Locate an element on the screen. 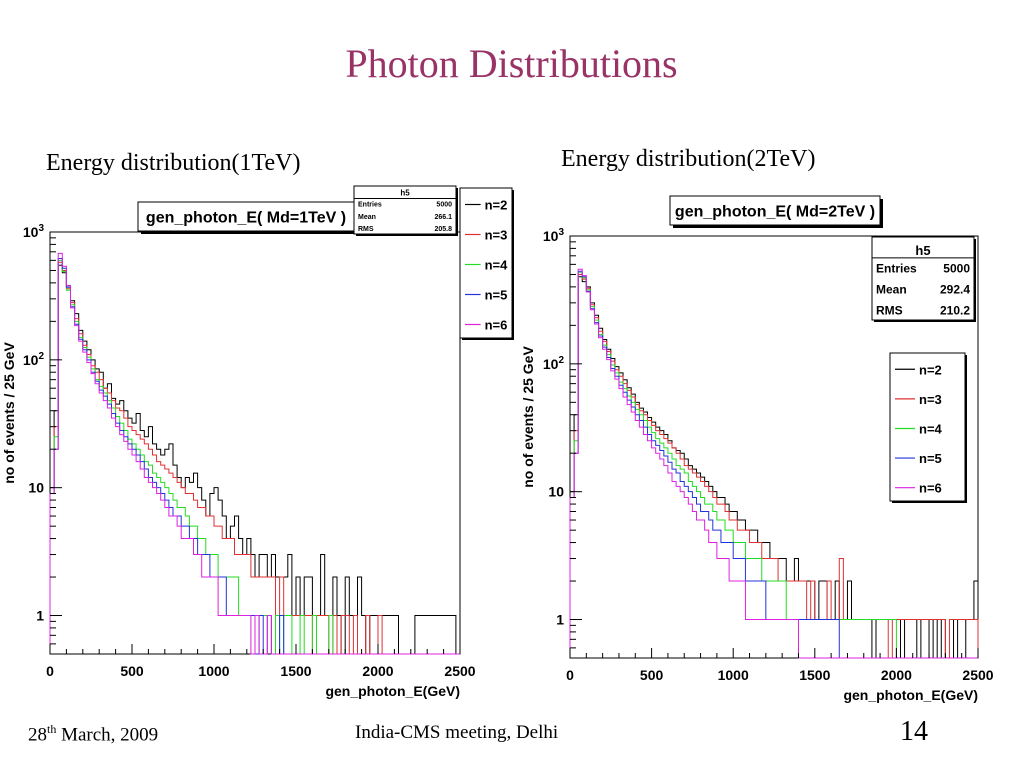 This screenshot has height=767, width=1023. panel-caption-2tev: Energy distribution(2TeV) is located at coordinates (688, 159).